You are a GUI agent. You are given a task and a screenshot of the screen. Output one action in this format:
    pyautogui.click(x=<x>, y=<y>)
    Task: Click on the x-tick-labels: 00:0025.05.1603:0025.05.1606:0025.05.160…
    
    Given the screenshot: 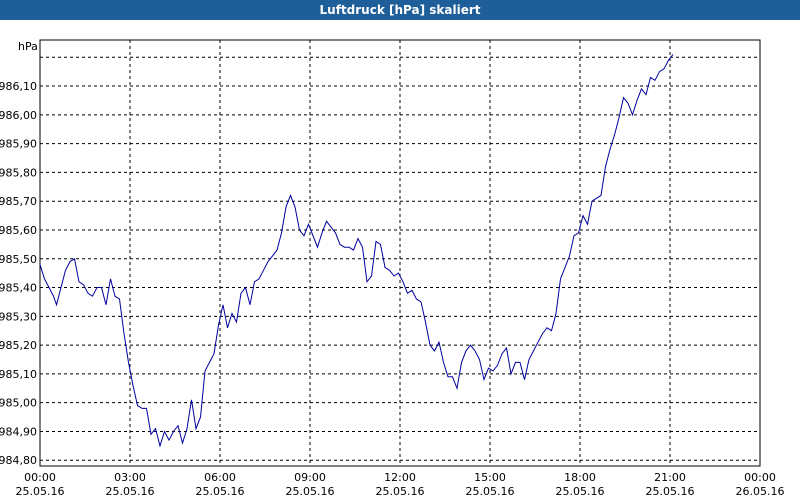 What is the action you would take?
    pyautogui.click(x=400, y=484)
    